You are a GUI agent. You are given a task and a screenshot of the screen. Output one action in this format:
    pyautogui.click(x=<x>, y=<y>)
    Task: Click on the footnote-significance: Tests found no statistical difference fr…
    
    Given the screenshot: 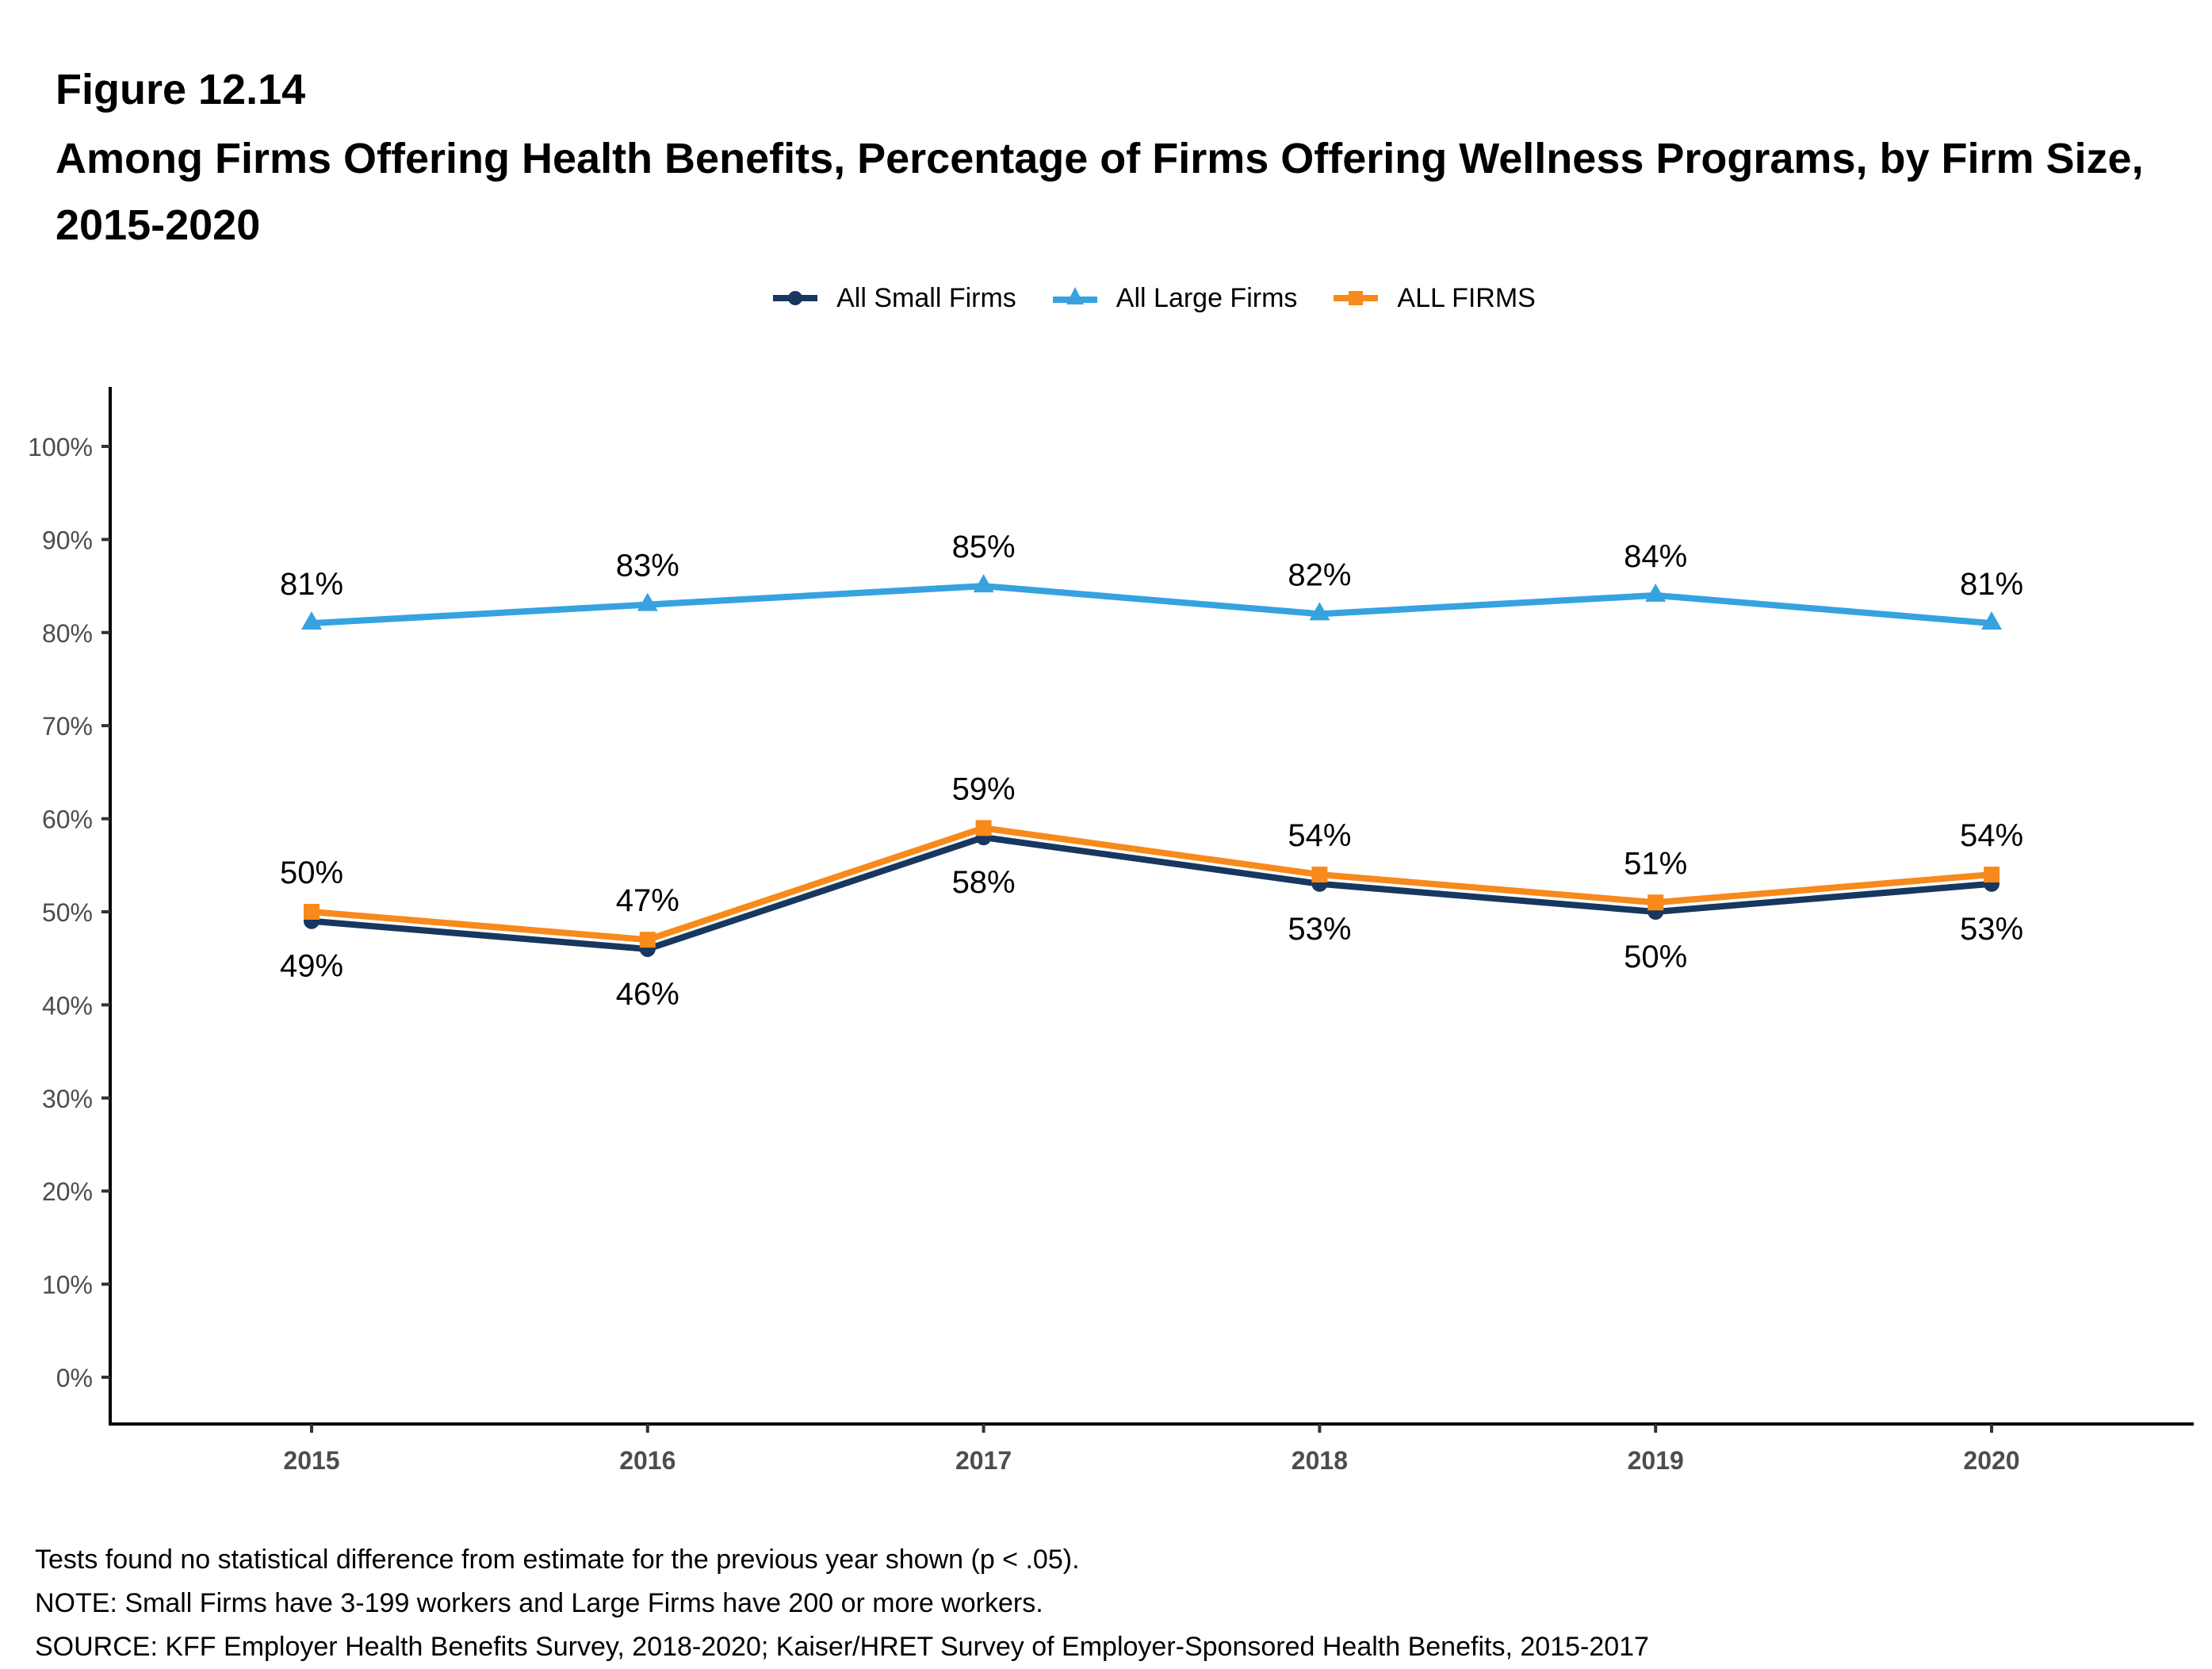 What is the action you would take?
    pyautogui.click(x=557, y=1560)
    